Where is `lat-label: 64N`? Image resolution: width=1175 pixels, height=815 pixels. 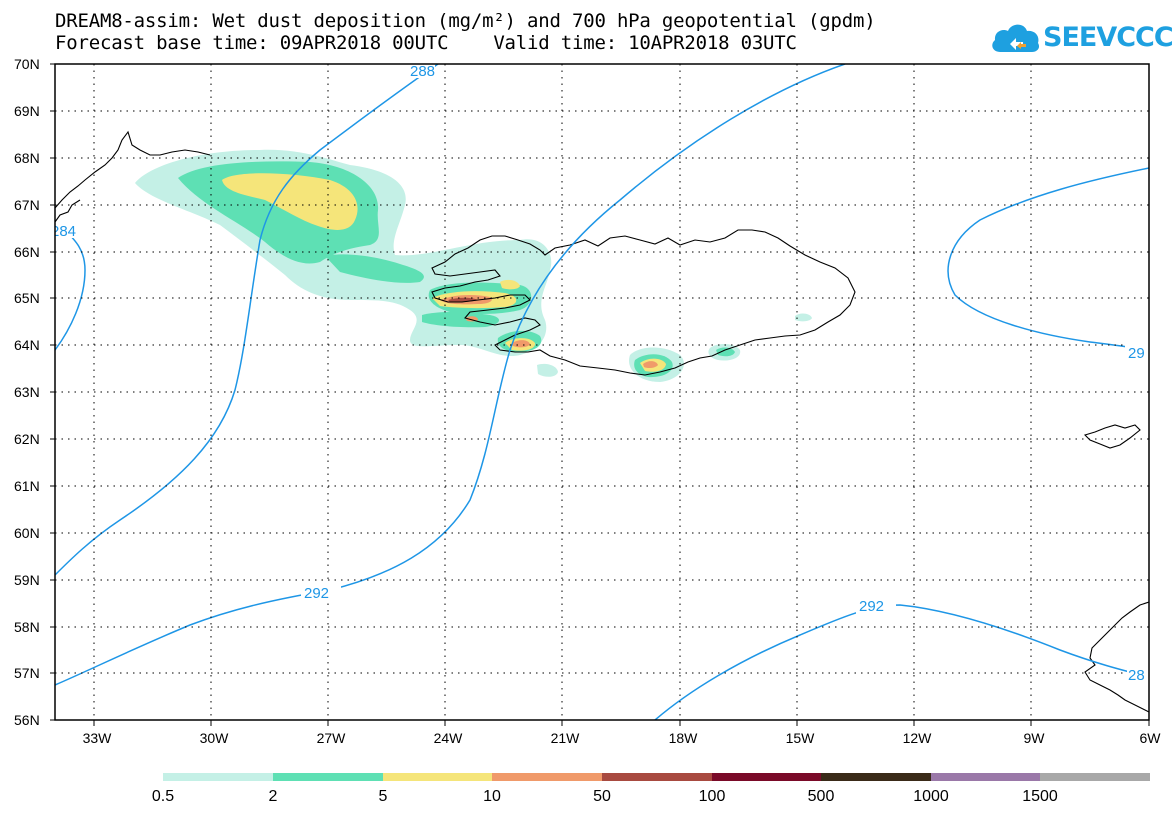
lat-label: 64N is located at coordinates (27, 345).